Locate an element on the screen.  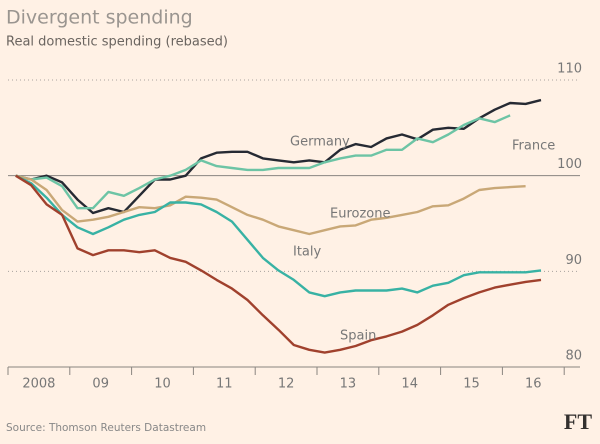
x-tick-label: 2008 is located at coordinates (38, 384).